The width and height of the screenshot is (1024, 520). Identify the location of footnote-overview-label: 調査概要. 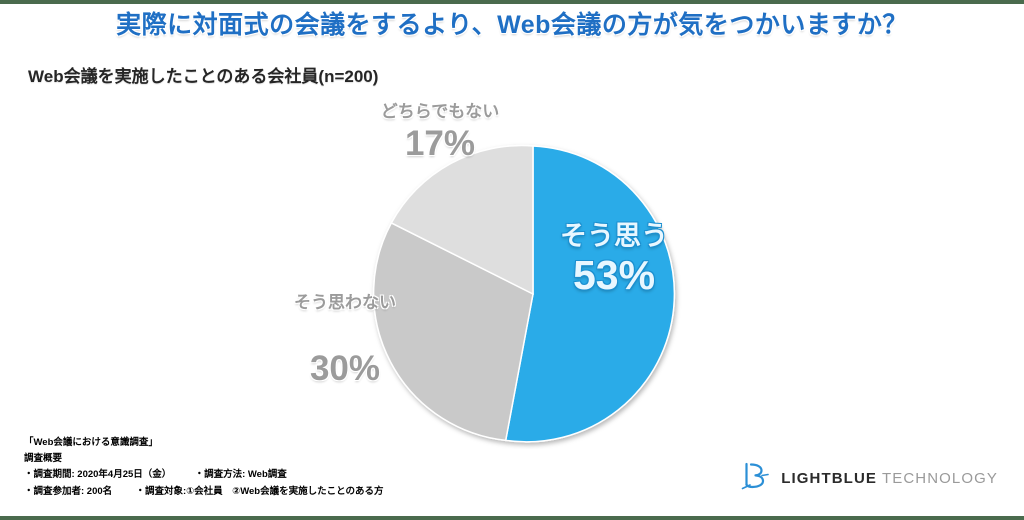
(43, 459).